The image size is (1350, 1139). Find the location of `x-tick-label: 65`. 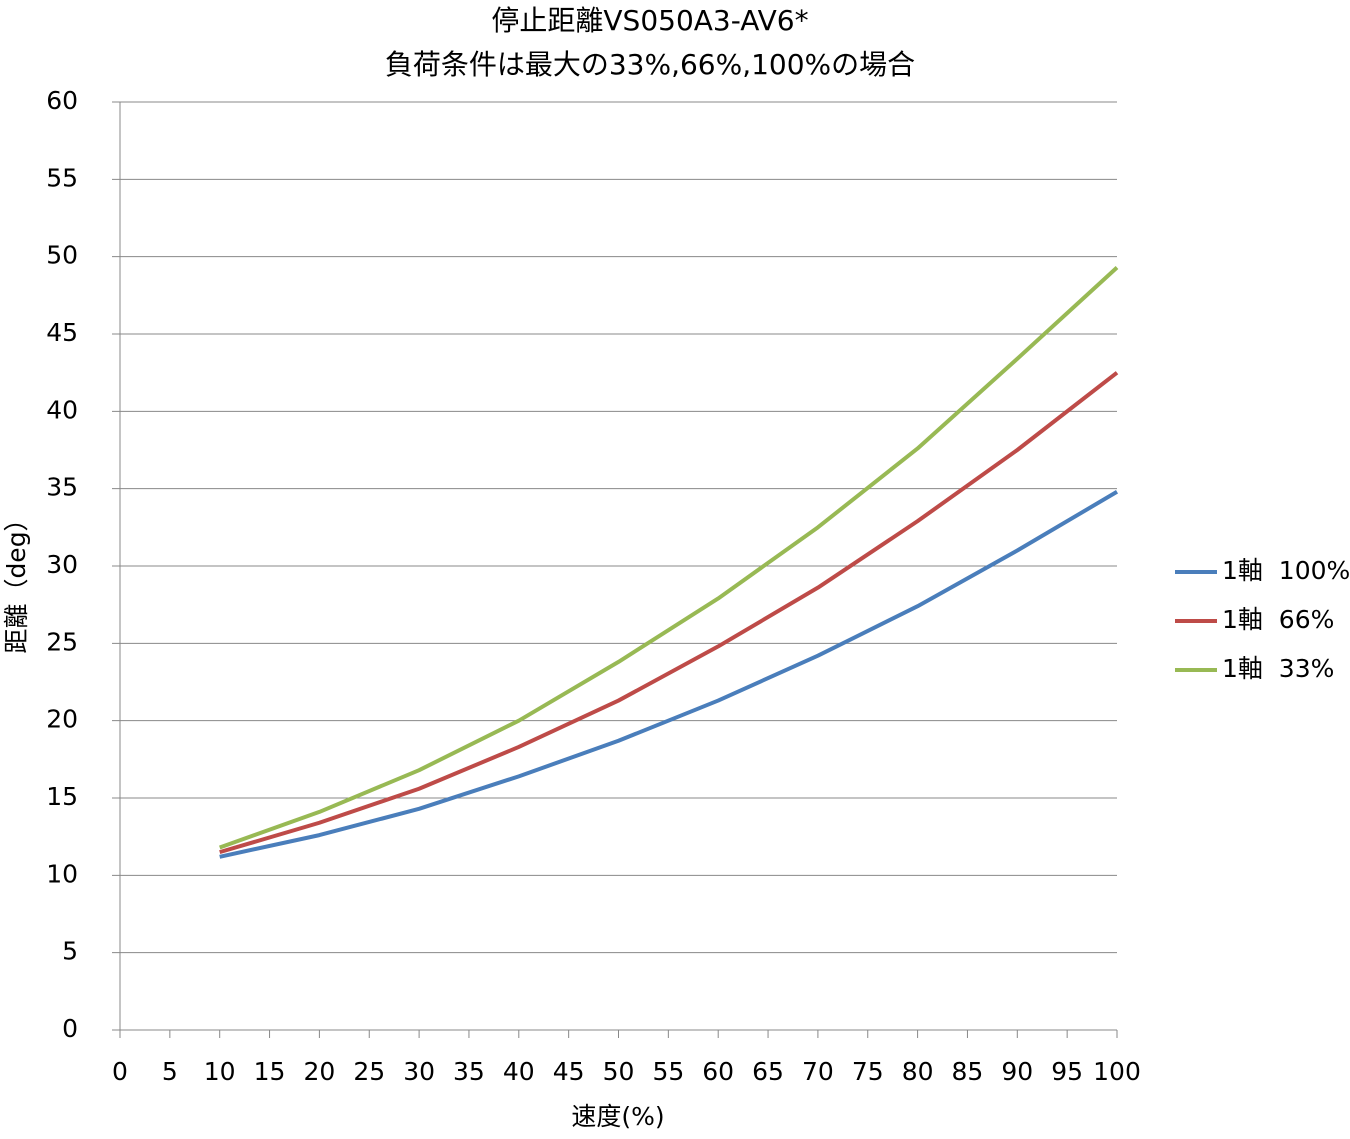

x-tick-label: 65 is located at coordinates (768, 1071).